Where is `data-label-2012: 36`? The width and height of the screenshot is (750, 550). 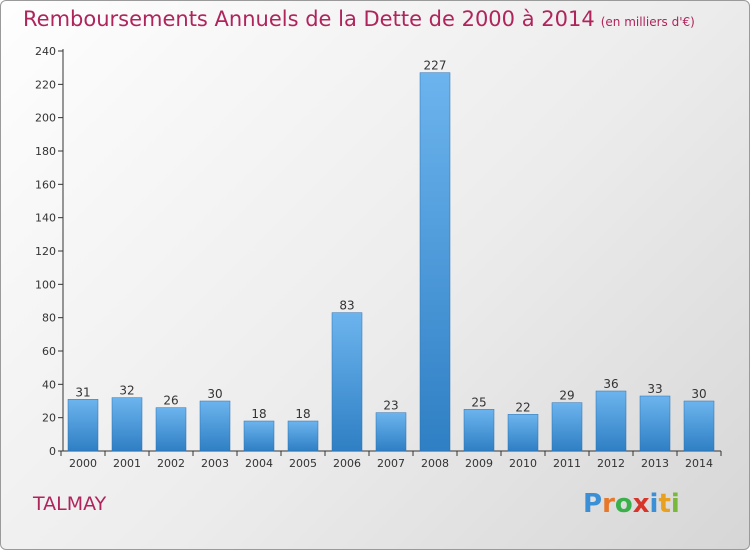 data-label-2012: 36 is located at coordinates (610, 384).